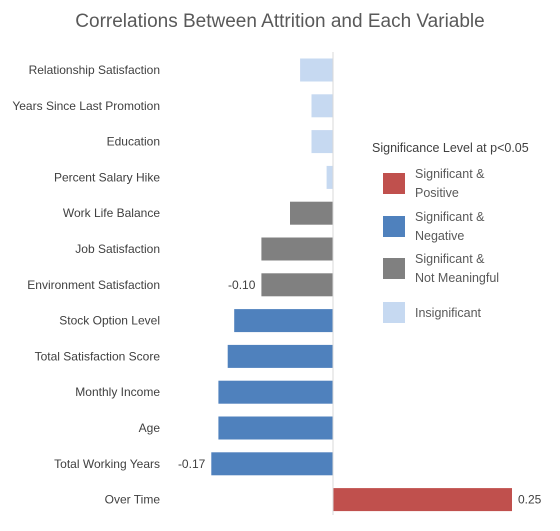 This screenshot has width=560, height=531. I want to click on category-label: Environment Satisfaction, so click(93, 285).